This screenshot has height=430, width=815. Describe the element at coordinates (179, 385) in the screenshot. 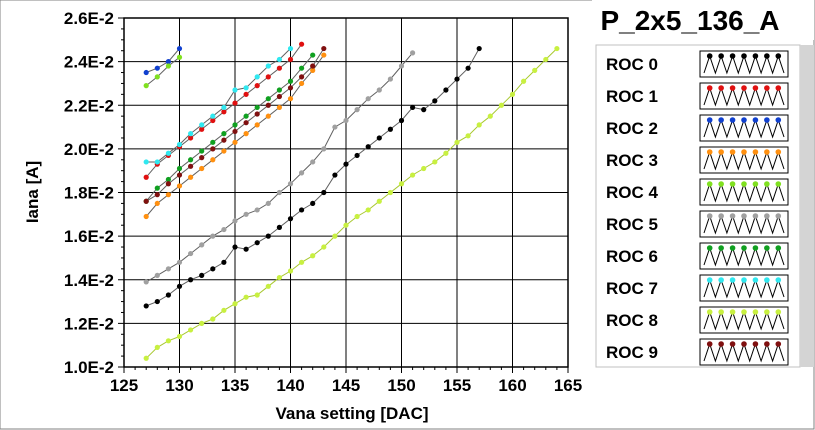

I see `x-tick-label: 130` at that location.